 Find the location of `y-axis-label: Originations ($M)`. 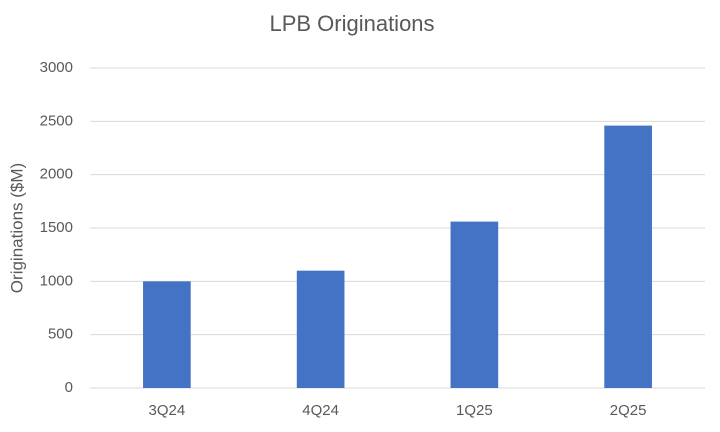

y-axis-label: Originations ($M) is located at coordinates (16, 228).